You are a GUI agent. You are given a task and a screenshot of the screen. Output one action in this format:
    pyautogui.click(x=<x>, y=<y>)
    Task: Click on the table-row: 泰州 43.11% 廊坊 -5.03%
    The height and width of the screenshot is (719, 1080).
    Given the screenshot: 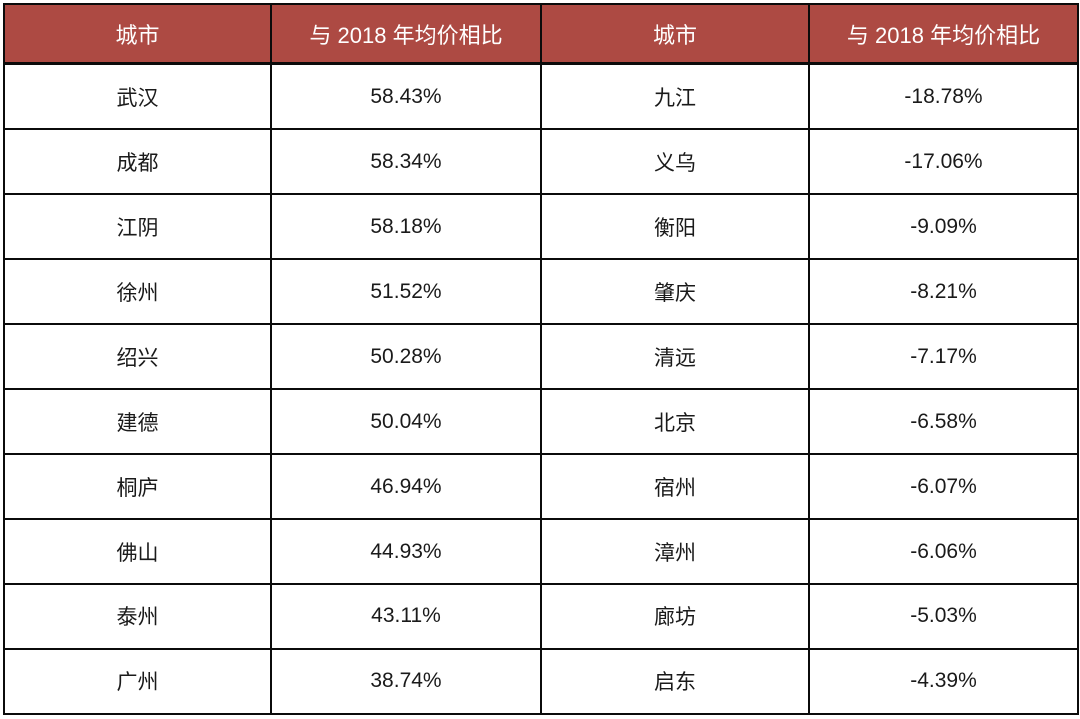 What is the action you would take?
    pyautogui.click(x=541, y=616)
    